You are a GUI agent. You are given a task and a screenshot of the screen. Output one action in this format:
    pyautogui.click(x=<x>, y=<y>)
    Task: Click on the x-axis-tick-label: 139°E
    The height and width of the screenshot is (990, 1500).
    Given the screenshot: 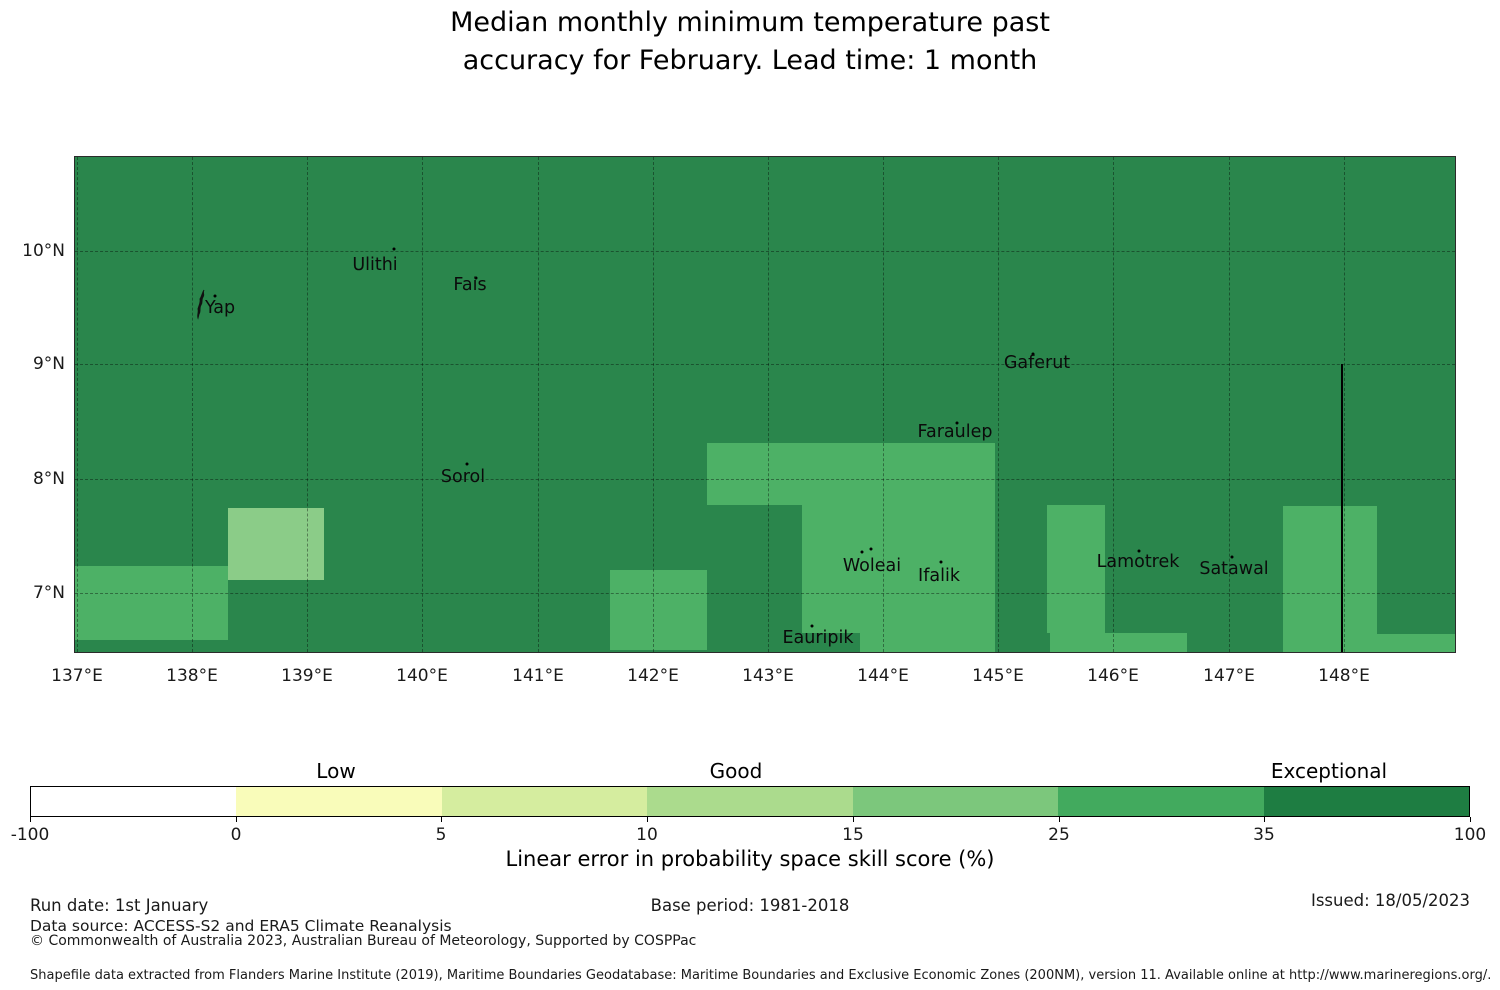 What is the action you would take?
    pyautogui.click(x=307, y=676)
    